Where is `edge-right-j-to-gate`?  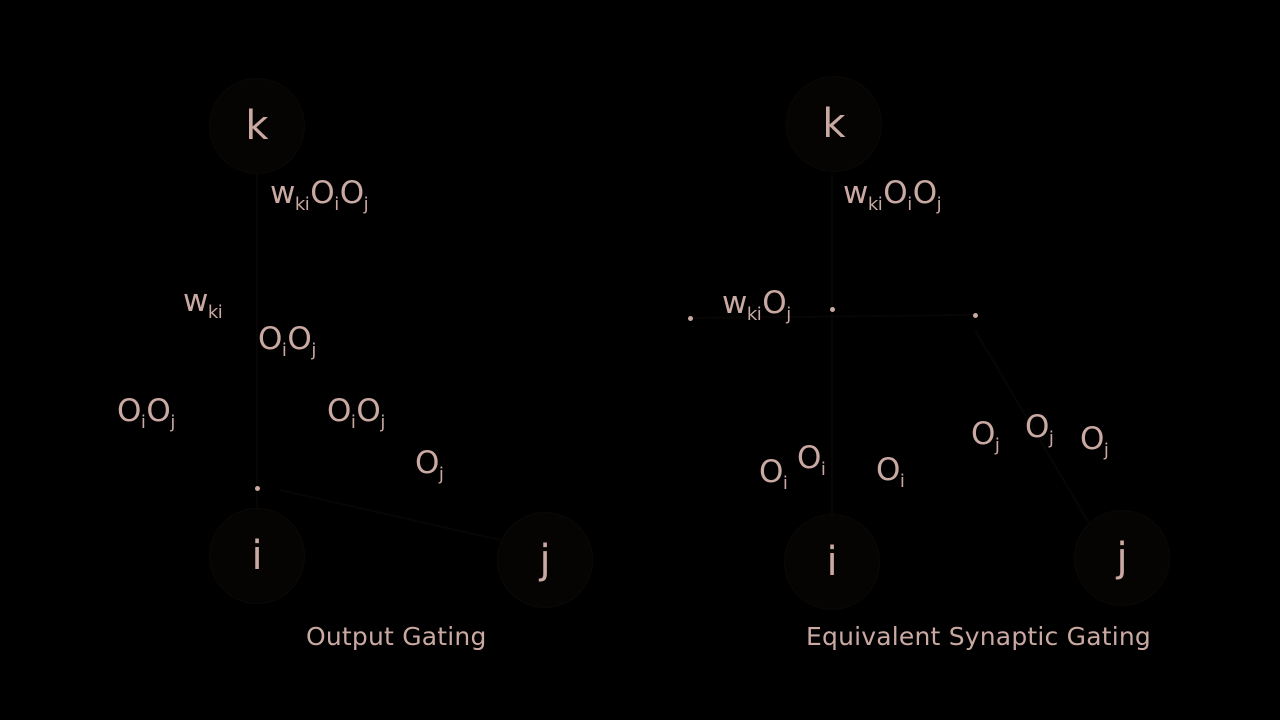
edge-right-j-to-gate is located at coordinates (1032, 427).